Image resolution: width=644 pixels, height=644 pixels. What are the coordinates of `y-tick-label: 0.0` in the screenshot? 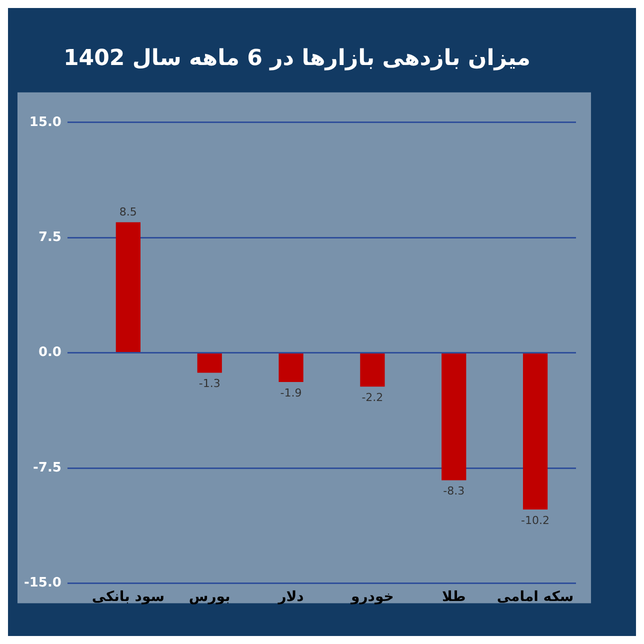 It's located at (50, 352).